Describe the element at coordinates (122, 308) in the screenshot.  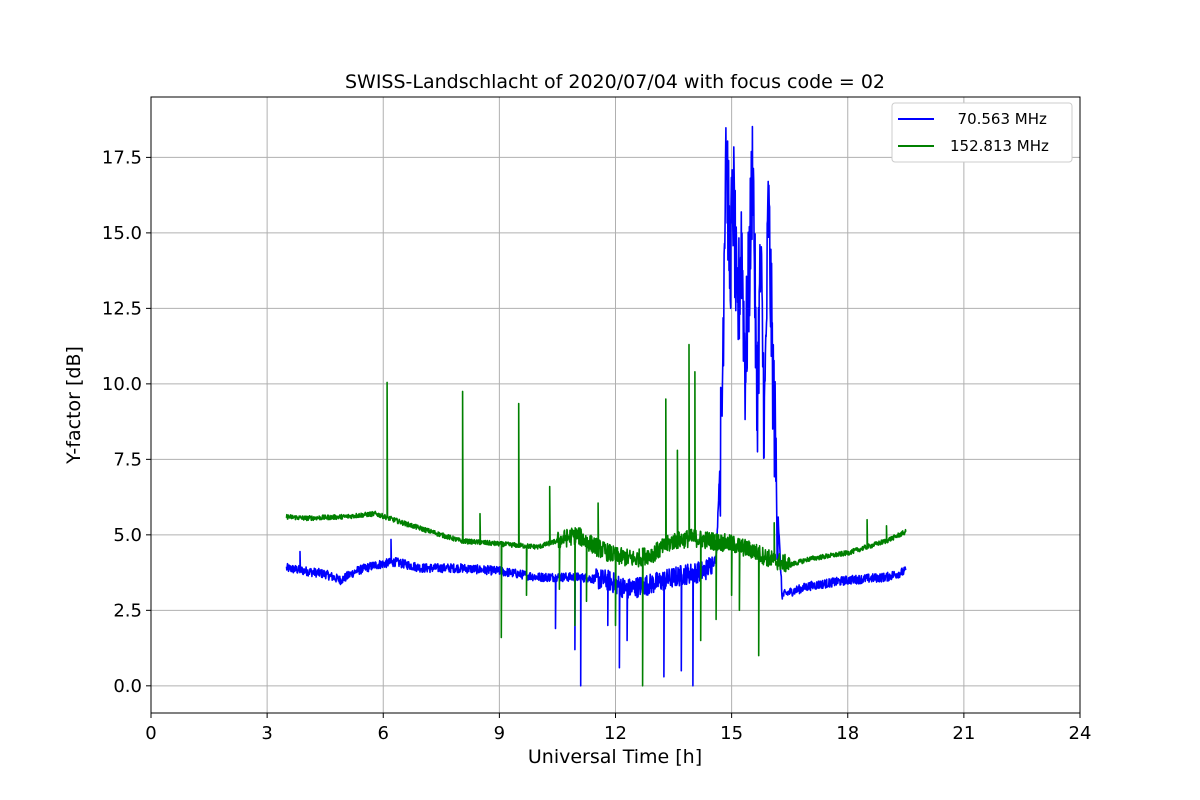
I see `y-tick-label: 12.5` at that location.